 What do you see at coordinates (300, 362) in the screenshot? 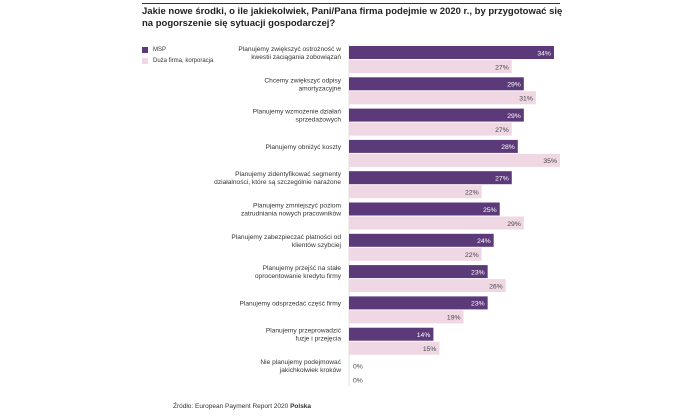
I see `category-label-line: Nie planujemy podejmować` at bounding box center [300, 362].